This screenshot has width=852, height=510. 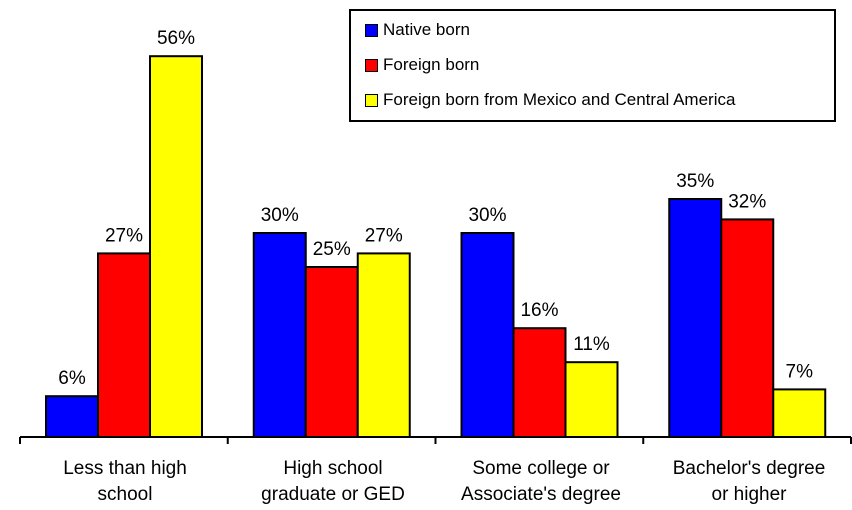 I want to click on category-label-high-school: High school graduate or GED, so click(x=333, y=481).